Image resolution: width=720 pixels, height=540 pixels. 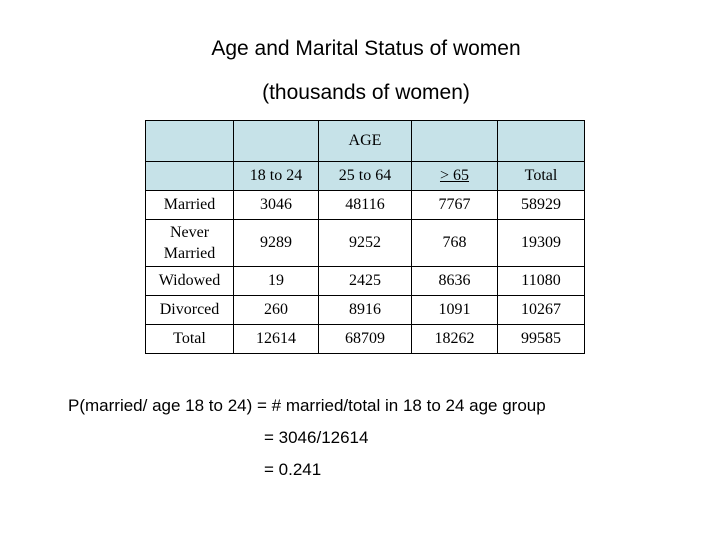 What do you see at coordinates (316, 437) in the screenshot?
I see `probability-fraction: = 3046/12614` at bounding box center [316, 437].